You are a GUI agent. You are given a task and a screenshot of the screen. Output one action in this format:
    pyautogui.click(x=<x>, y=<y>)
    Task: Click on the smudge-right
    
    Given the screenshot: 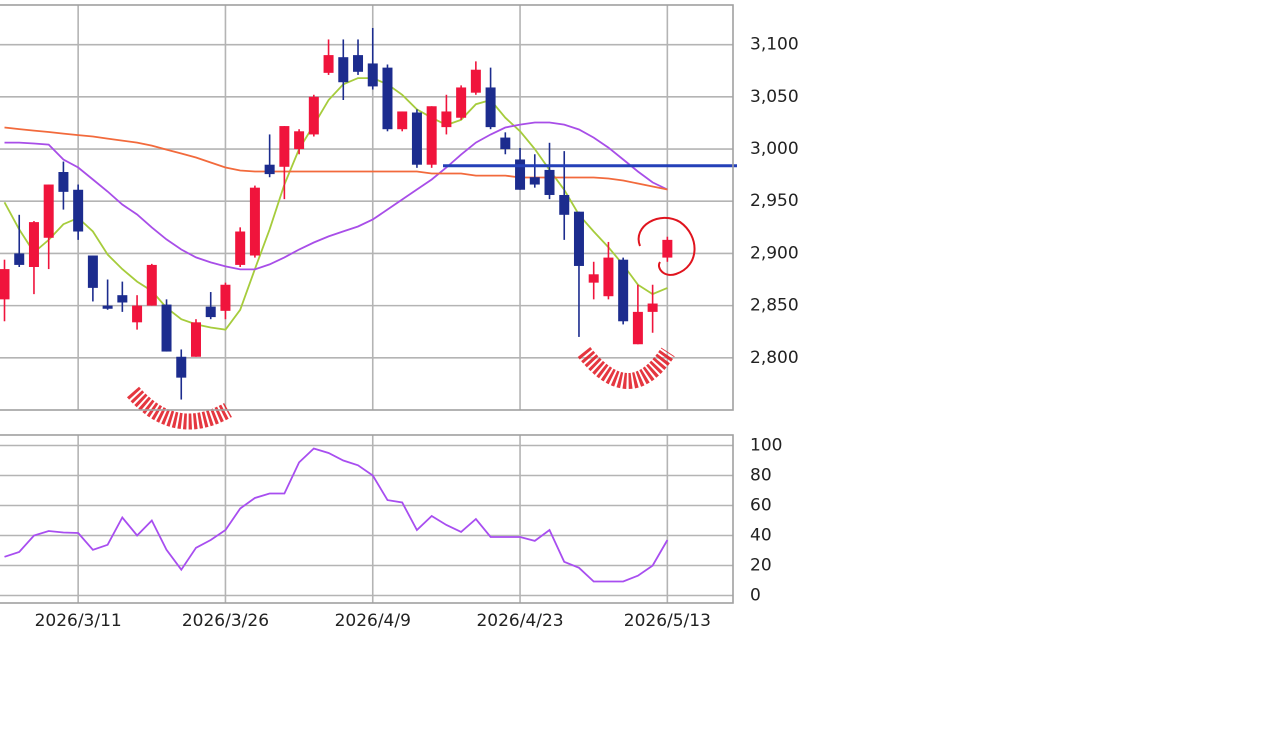 What is the action you would take?
    pyautogui.click(x=626, y=367)
    